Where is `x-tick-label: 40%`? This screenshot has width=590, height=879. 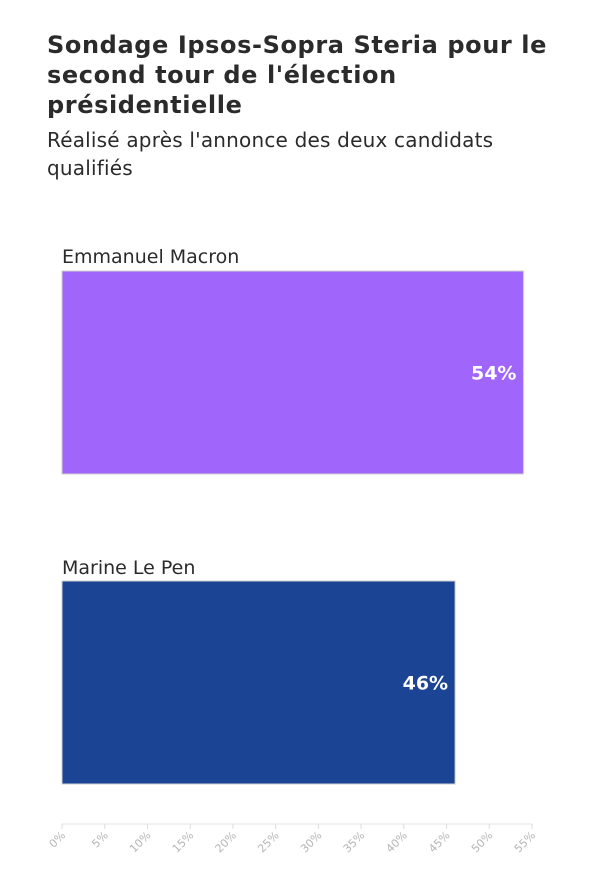 x-tick-label: 40% is located at coordinates (396, 842).